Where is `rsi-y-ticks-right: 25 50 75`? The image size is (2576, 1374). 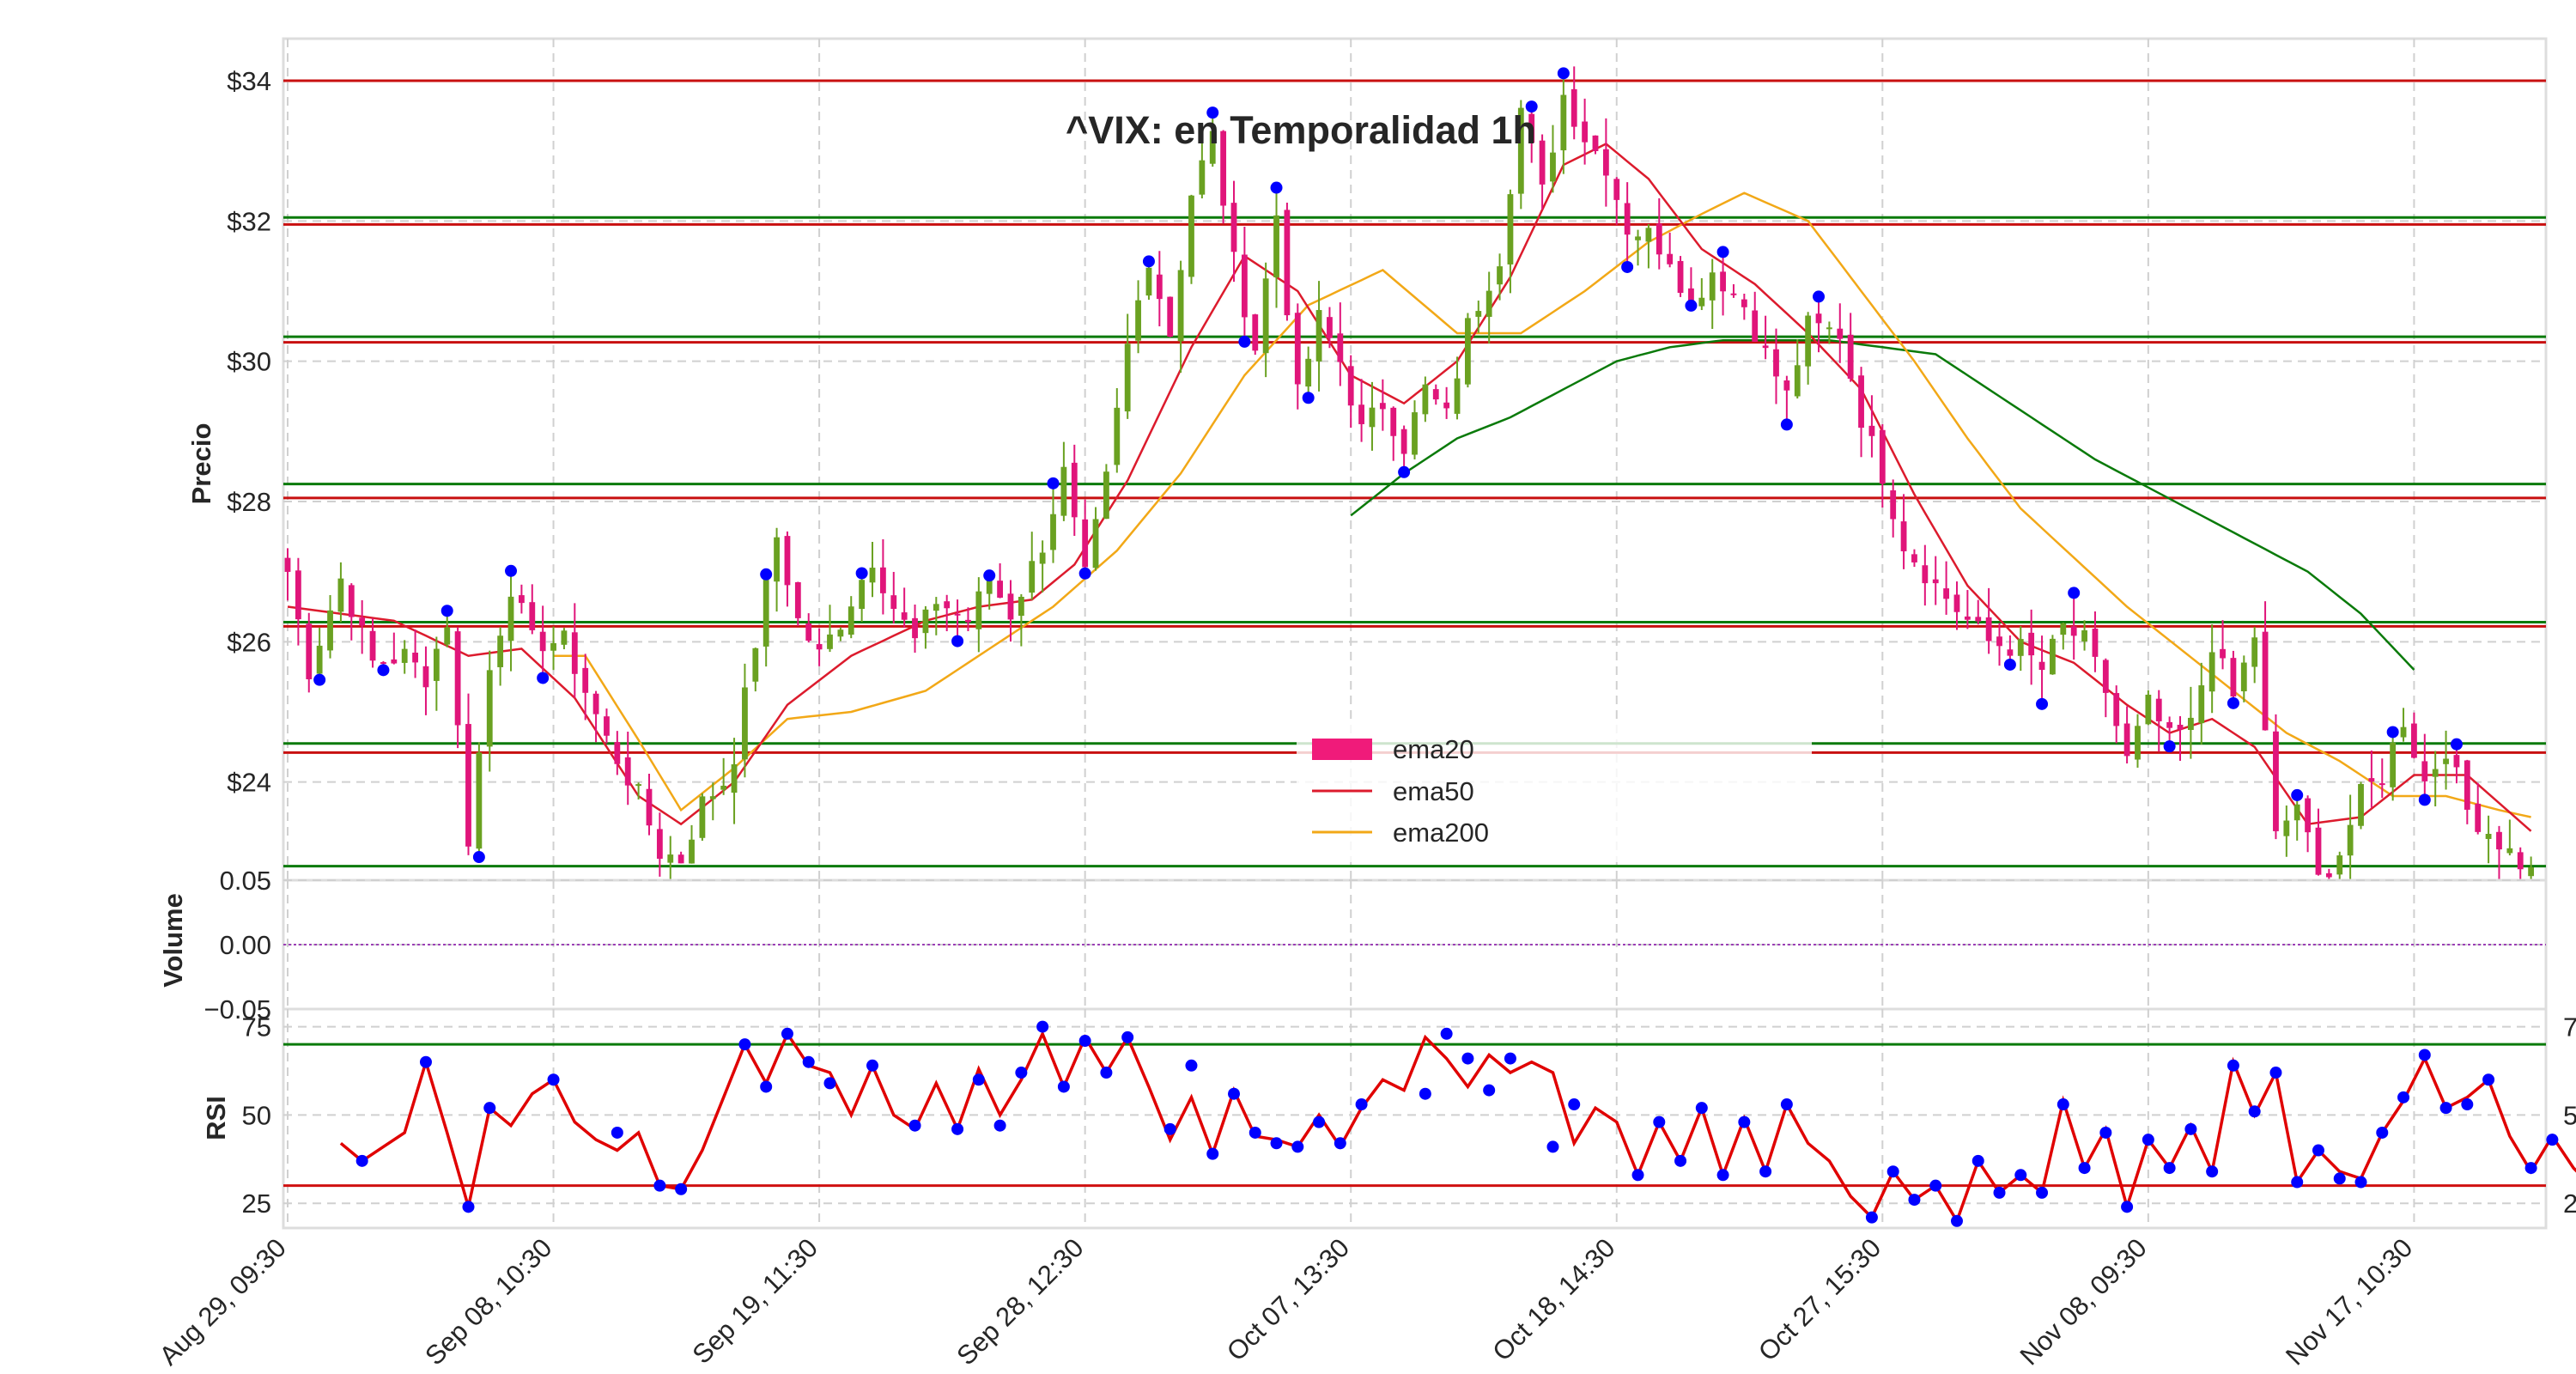
rsi-y-ticks-right: 25 50 75 is located at coordinates (2569, 1115).